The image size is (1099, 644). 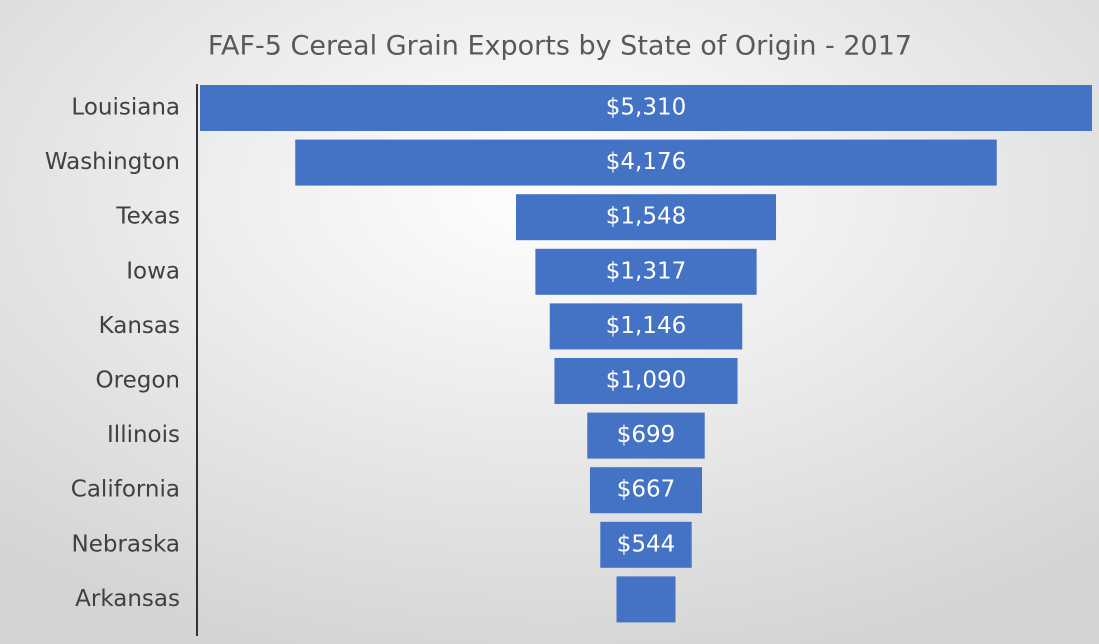 I want to click on data-label: $699, so click(x=646, y=435).